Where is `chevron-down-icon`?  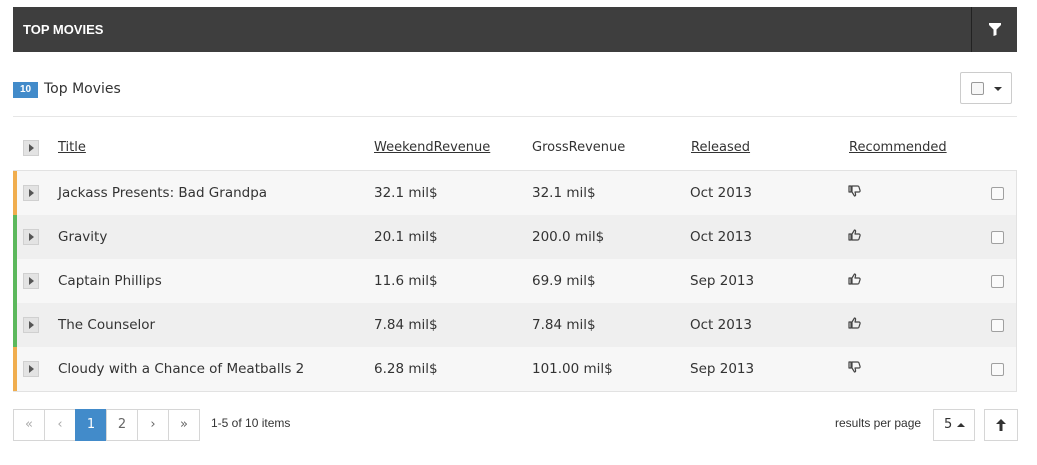
chevron-down-icon is located at coordinates (998, 89).